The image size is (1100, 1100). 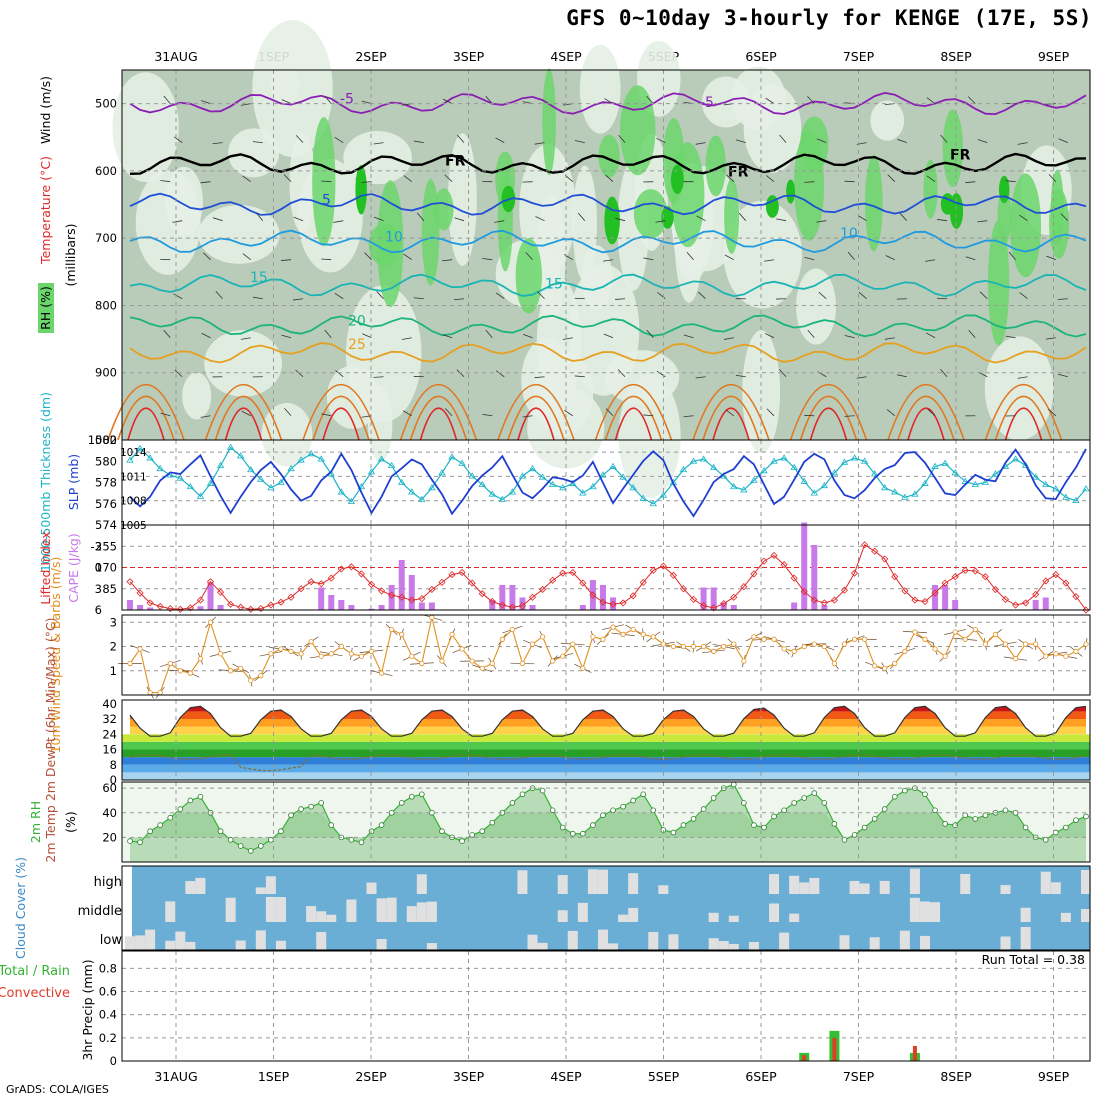 What do you see at coordinates (113, 622) in the screenshot?
I see `wind-tick-label: 3` at bounding box center [113, 622].